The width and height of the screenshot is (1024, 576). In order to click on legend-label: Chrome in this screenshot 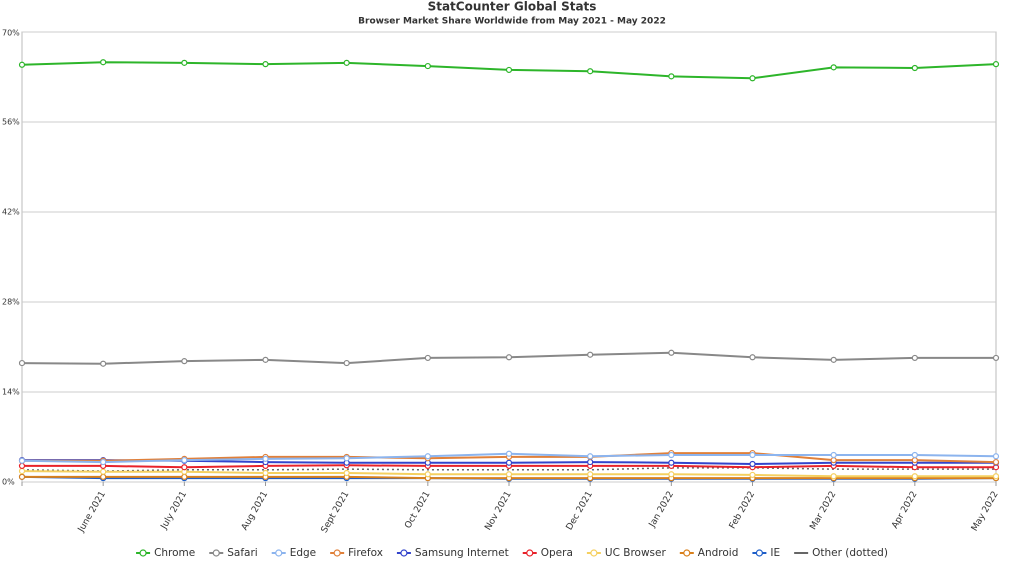, I will do `click(174, 553)`.